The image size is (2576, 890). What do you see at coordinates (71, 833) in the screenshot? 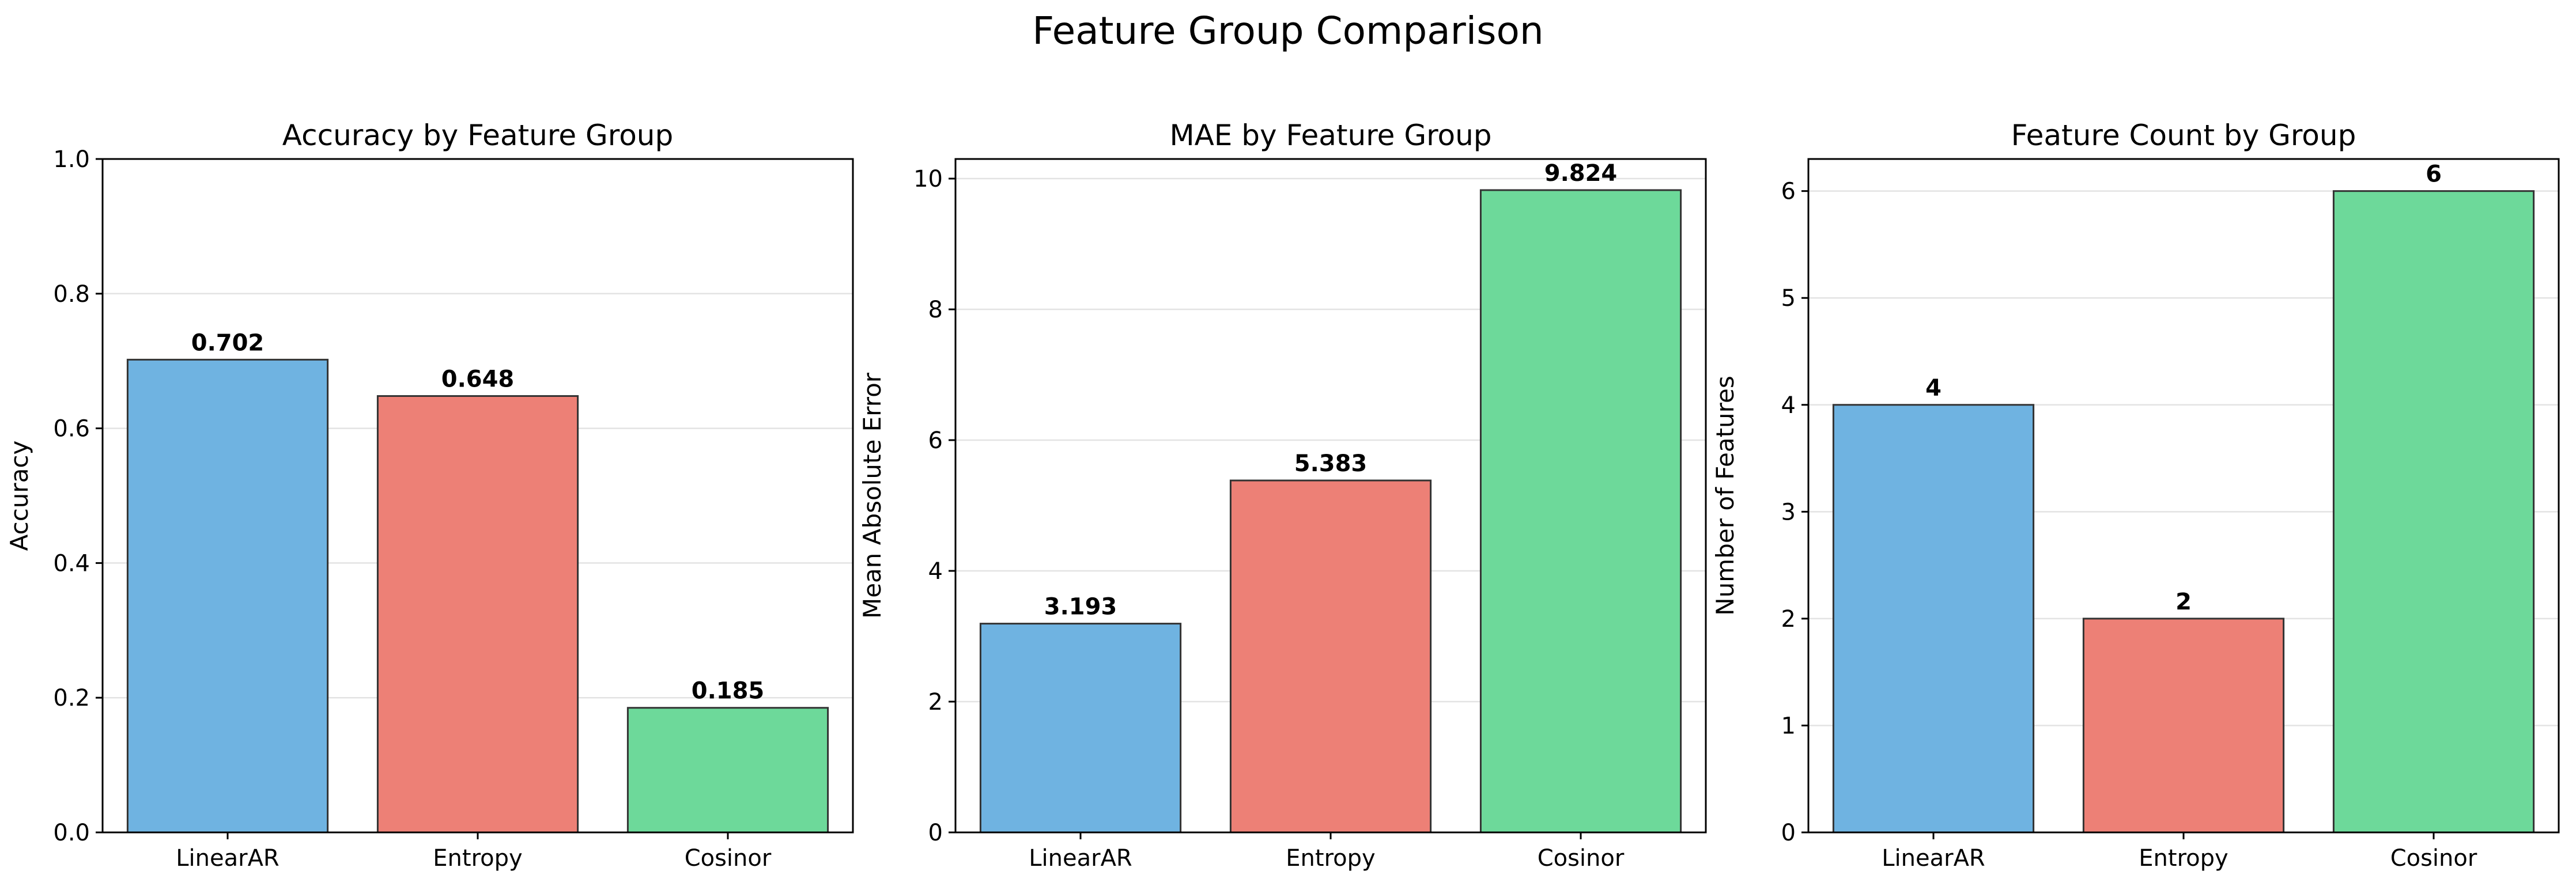
I see `y-tick-label: 0.0` at bounding box center [71, 833].